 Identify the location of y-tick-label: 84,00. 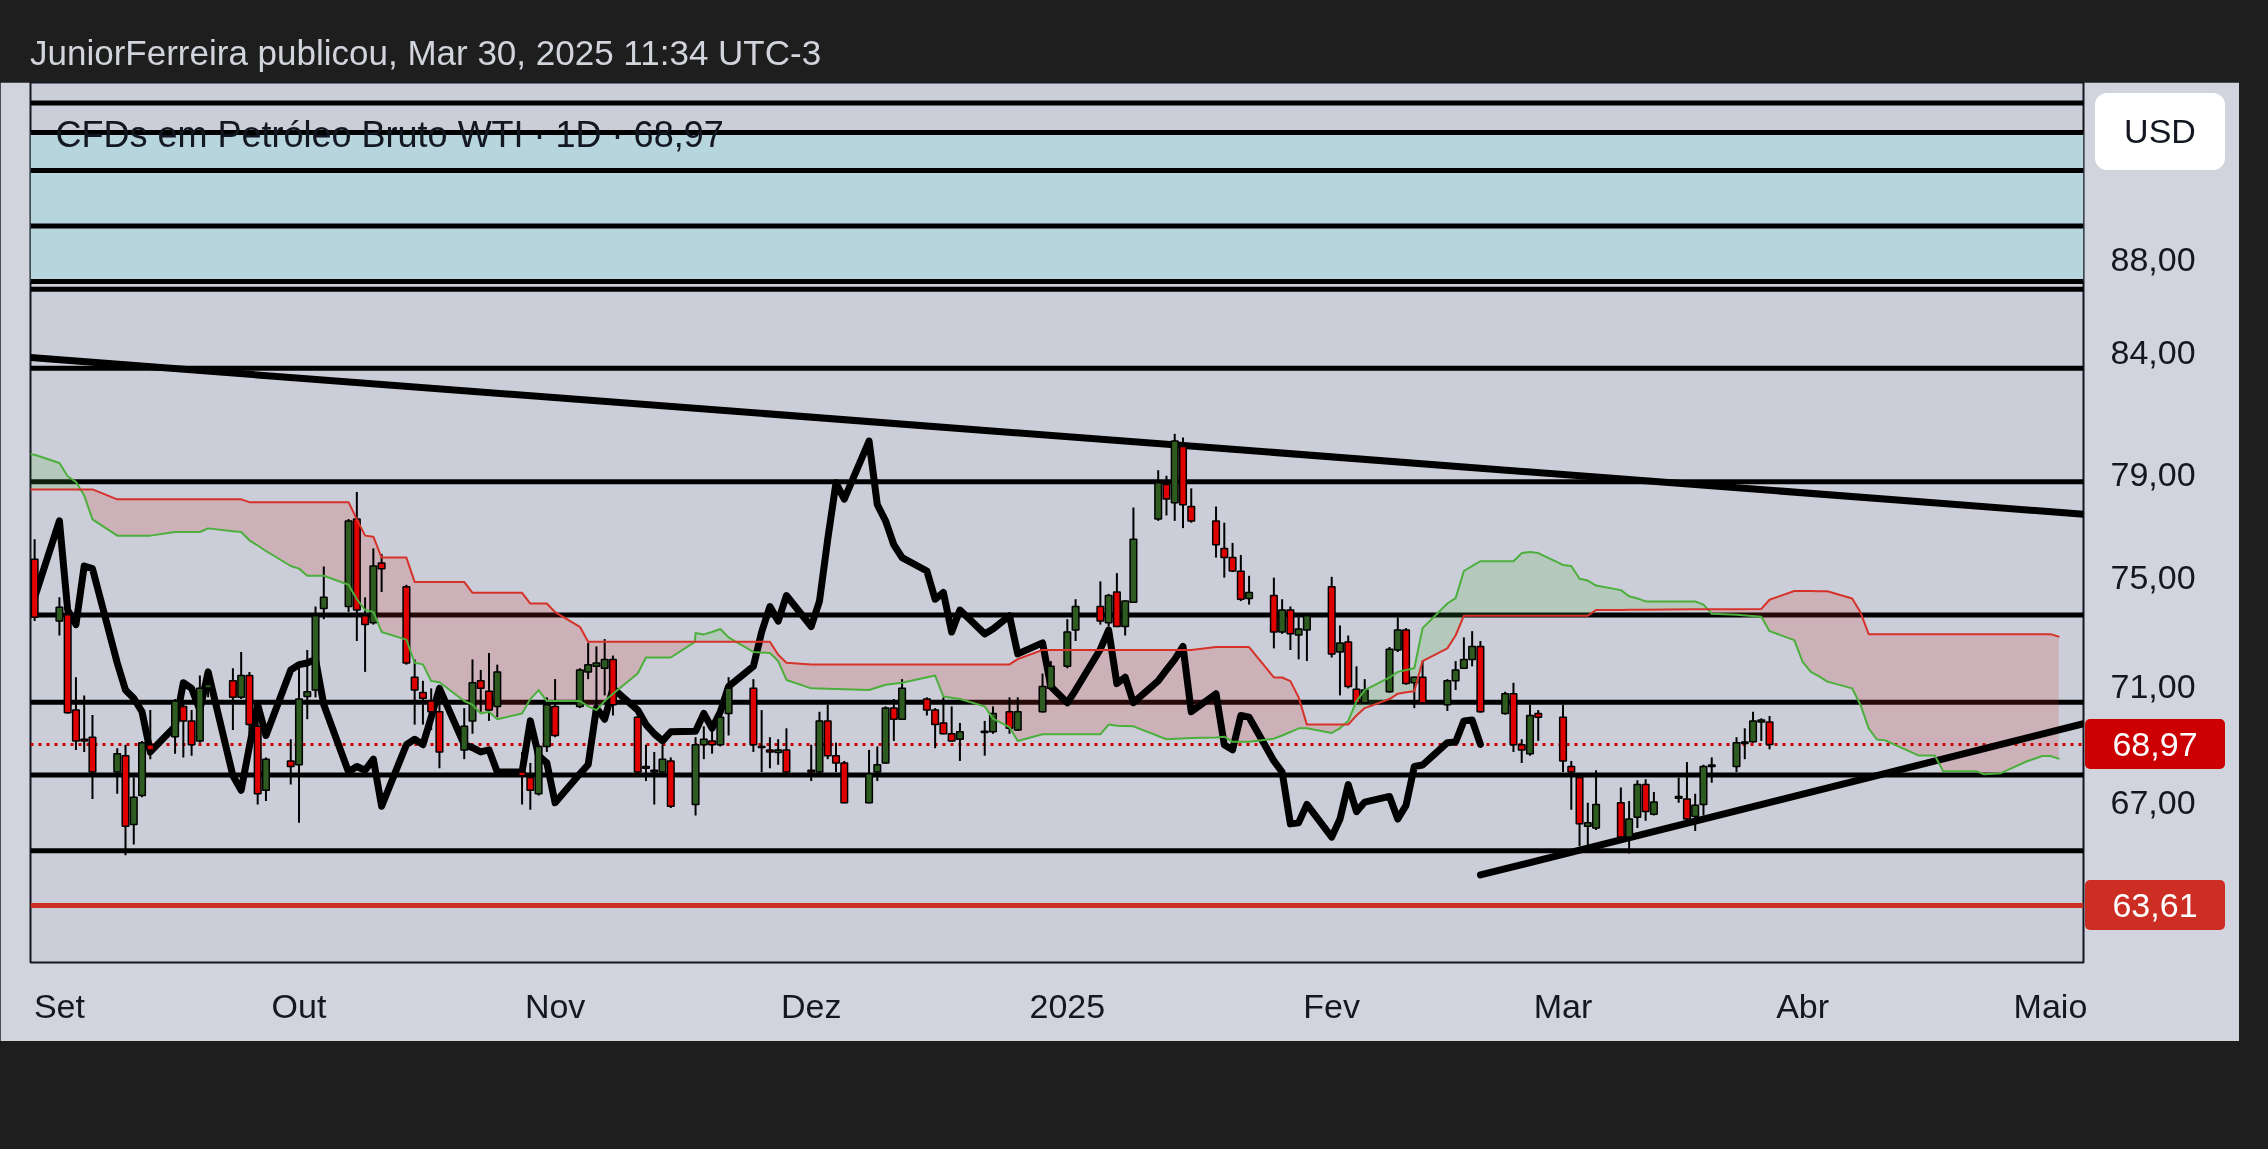
(2153, 351).